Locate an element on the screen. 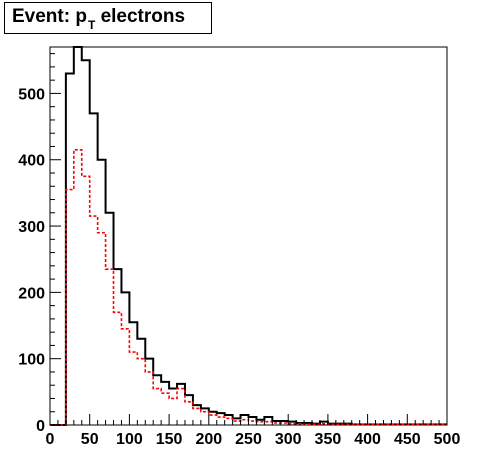 The image size is (496, 472). x-tick-label: 400 is located at coordinates (367, 439).